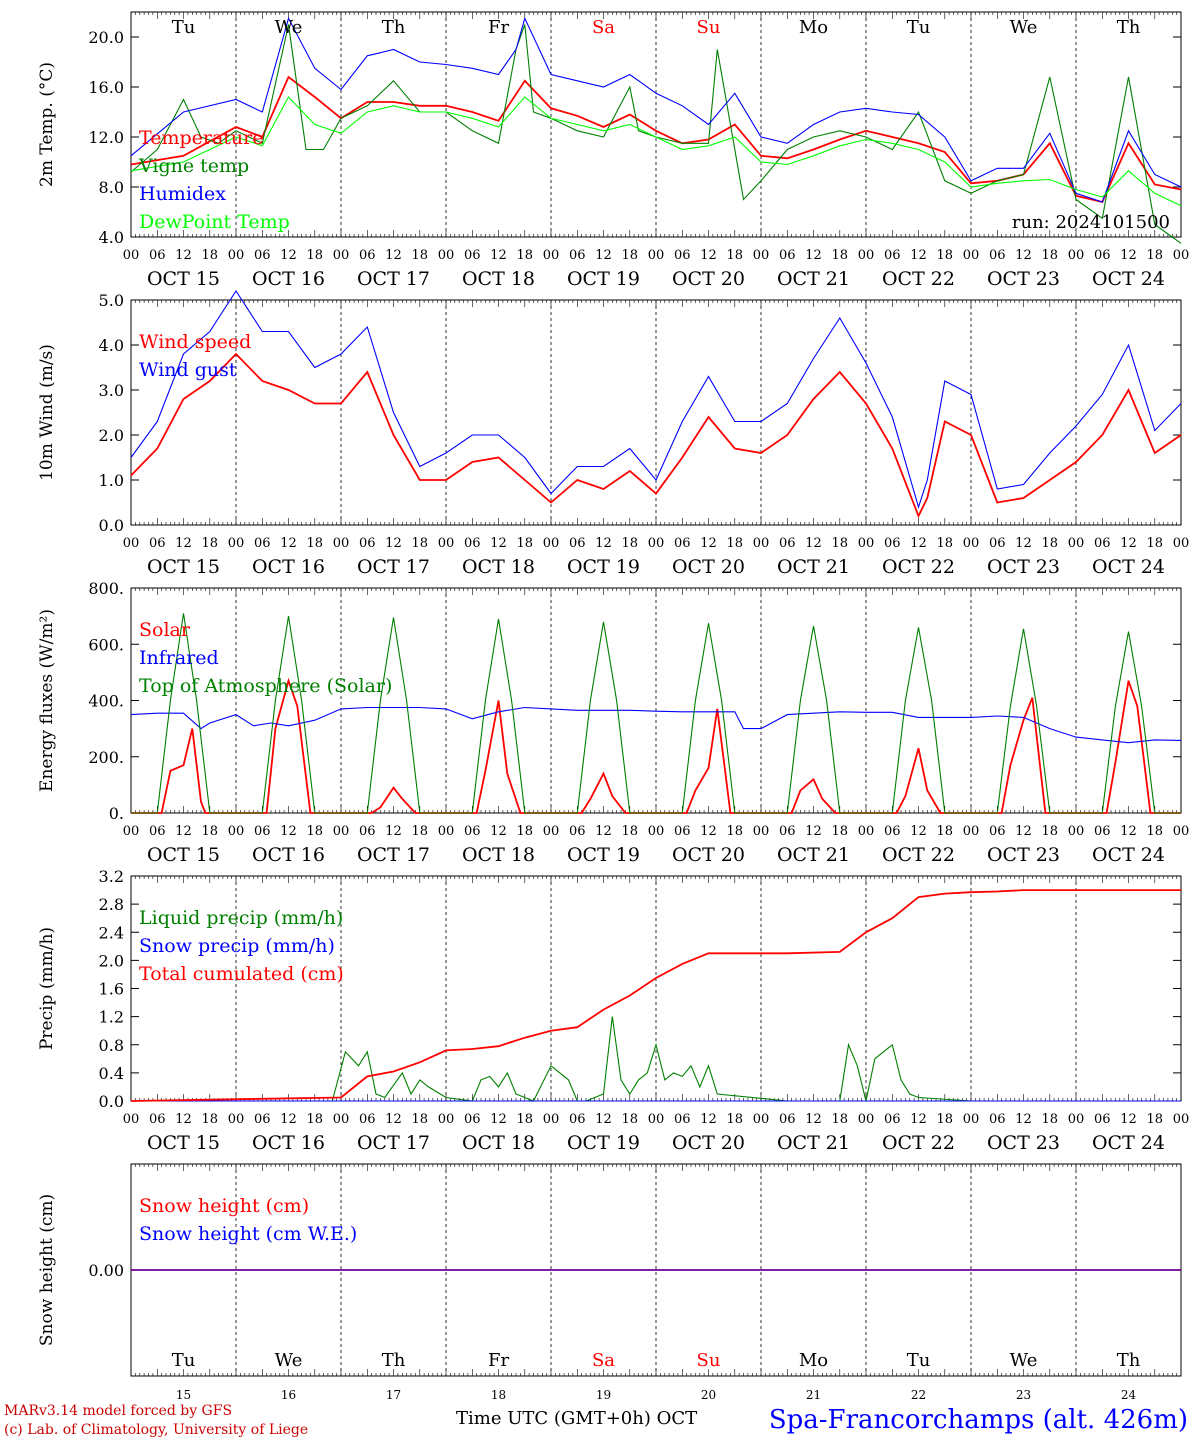 This screenshot has height=1440, width=1194. What do you see at coordinates (111, 237) in the screenshot?
I see `panel-0-y-tick-label: 4.0` at bounding box center [111, 237].